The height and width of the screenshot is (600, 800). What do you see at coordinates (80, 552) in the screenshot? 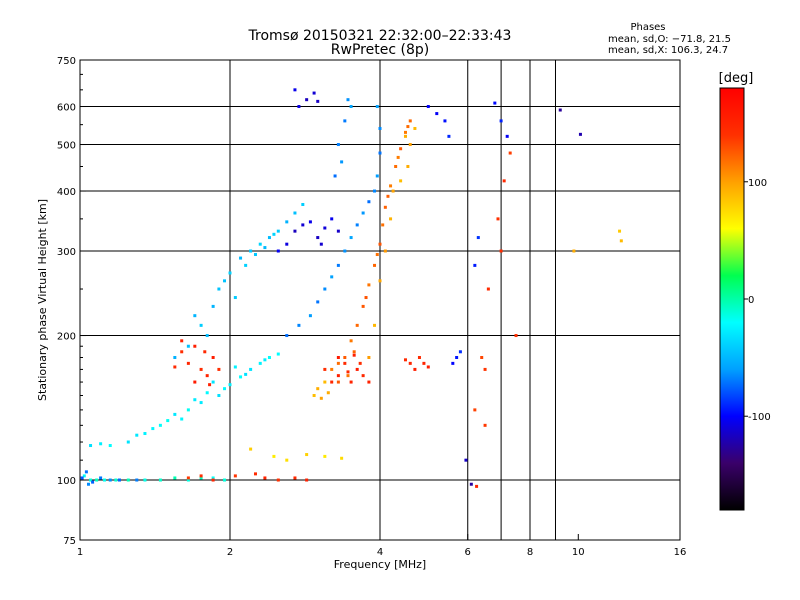
I see `x-tick-label: 1` at bounding box center [80, 552].